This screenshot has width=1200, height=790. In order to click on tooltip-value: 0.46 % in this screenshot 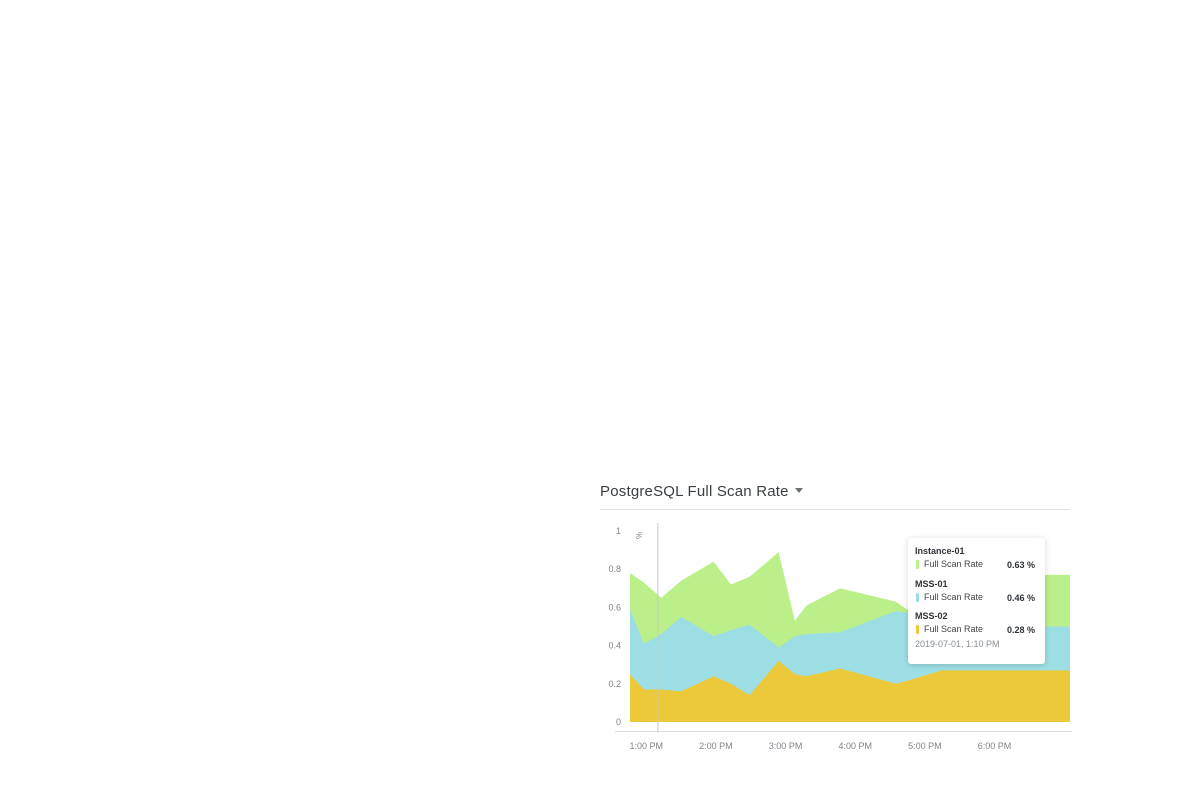, I will do `click(1020, 598)`.